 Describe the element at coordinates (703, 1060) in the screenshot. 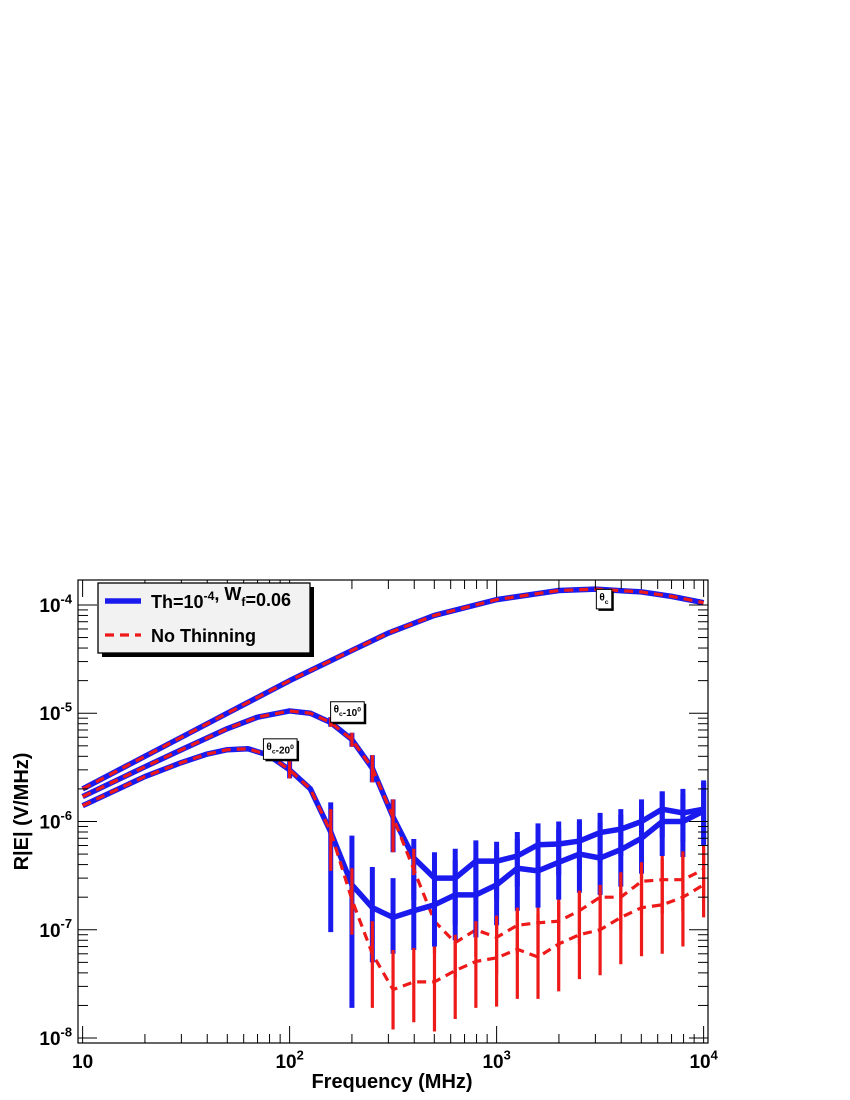

I see `x-tick-label: 10⁴` at that location.